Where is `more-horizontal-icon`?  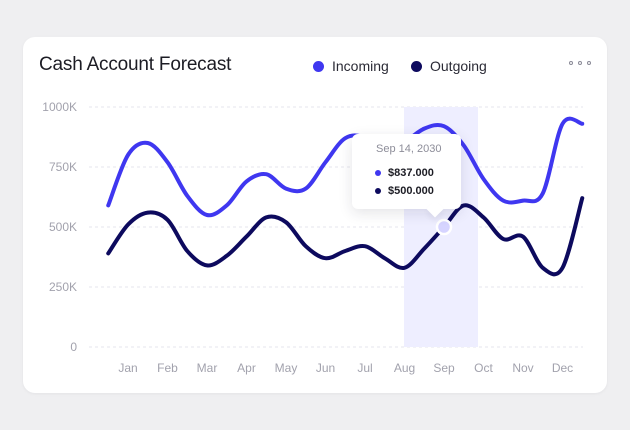 more-horizontal-icon is located at coordinates (580, 63).